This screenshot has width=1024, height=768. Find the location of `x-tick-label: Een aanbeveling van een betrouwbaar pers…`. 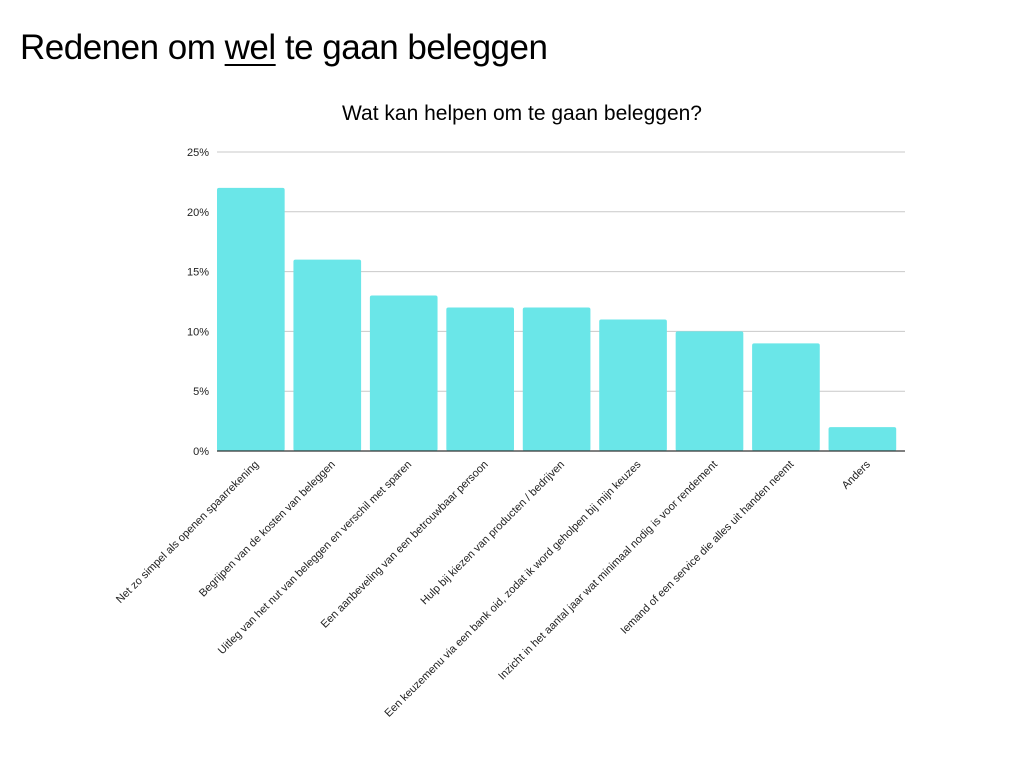

x-tick-label: Een aanbeveling van een betrouwbaar pers… is located at coordinates (405, 545).